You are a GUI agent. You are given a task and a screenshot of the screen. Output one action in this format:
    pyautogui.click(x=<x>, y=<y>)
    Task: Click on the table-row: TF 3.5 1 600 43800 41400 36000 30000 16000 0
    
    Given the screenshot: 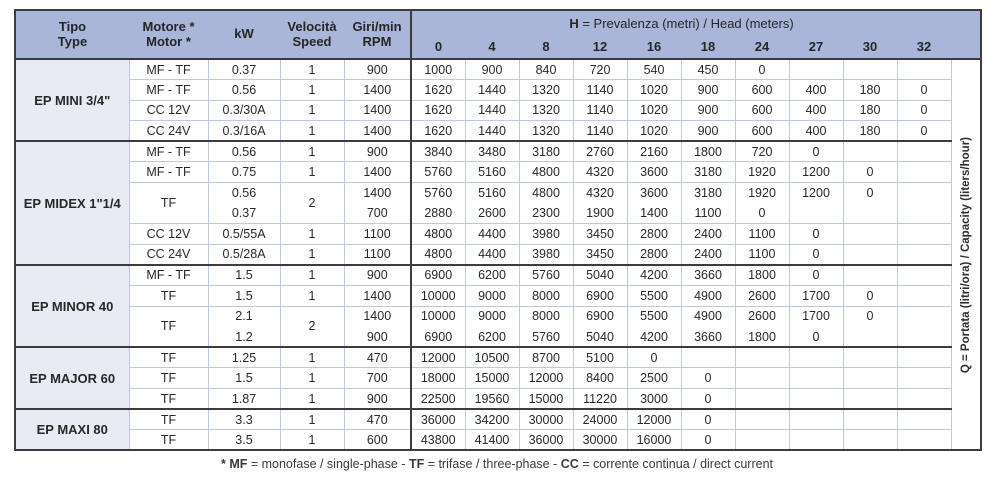 What is the action you would take?
    pyautogui.click(x=498, y=440)
    